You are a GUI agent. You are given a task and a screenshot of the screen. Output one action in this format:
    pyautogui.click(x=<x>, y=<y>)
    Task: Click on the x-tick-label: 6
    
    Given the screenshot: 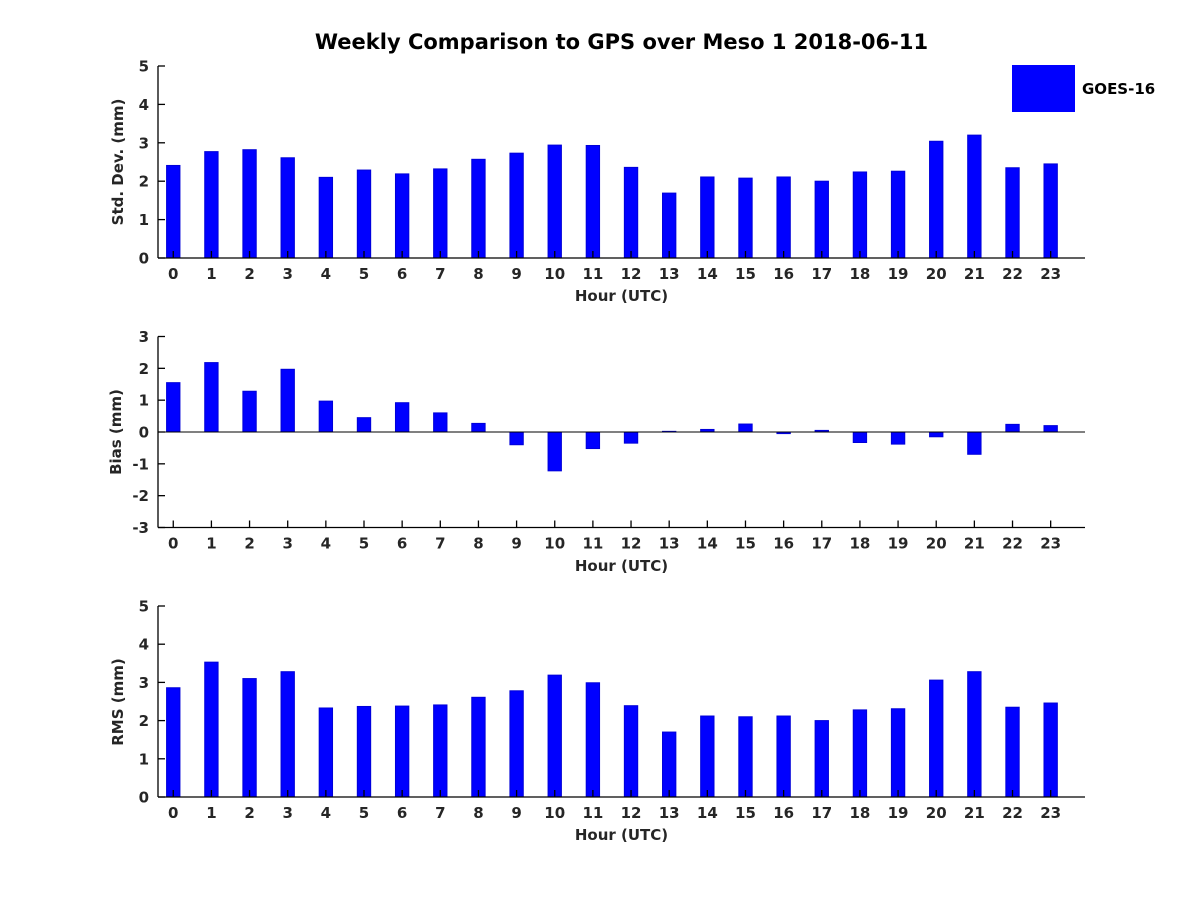 What is the action you would take?
    pyautogui.click(x=402, y=813)
    